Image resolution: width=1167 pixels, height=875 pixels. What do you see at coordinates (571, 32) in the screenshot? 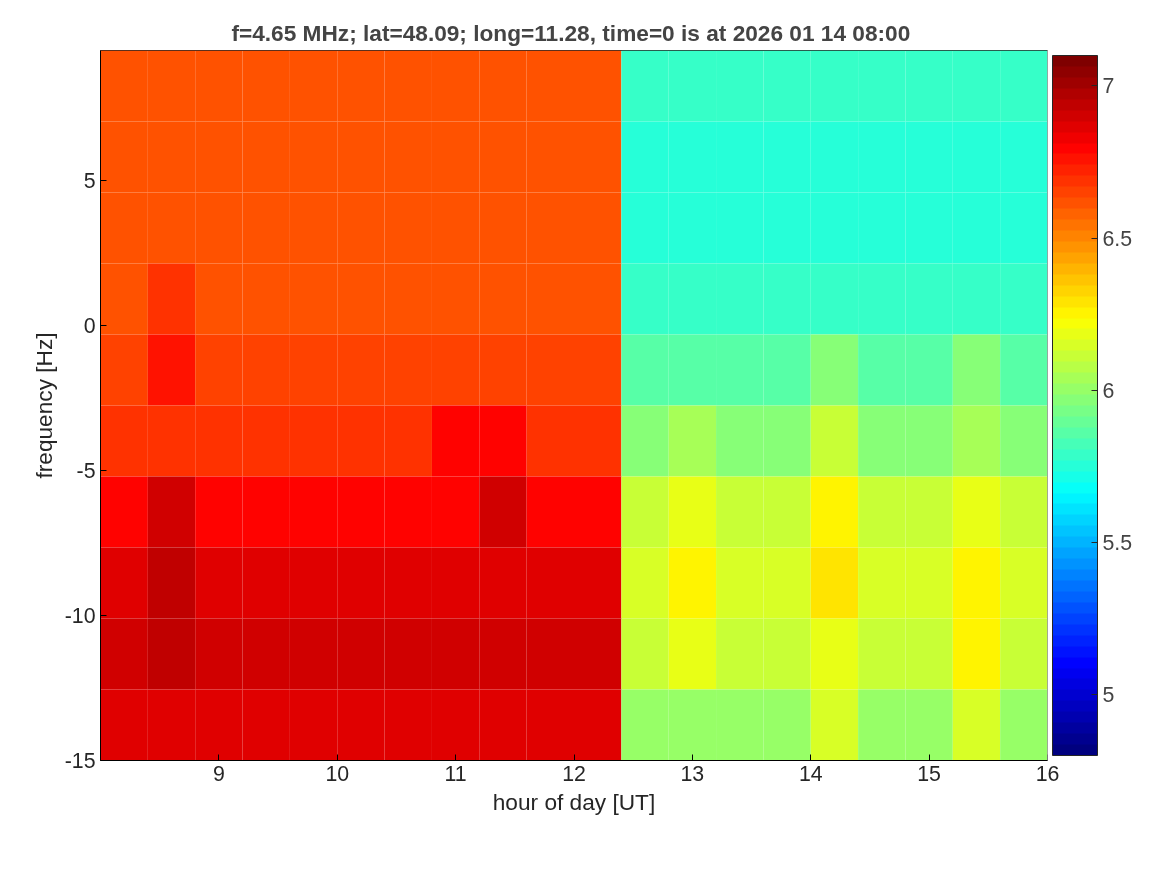
I see `chart-title: f=4.65 MHz; lat=48.09; long=11.28, time=0 is at 2026 01 14 08:00` at bounding box center [571, 32].